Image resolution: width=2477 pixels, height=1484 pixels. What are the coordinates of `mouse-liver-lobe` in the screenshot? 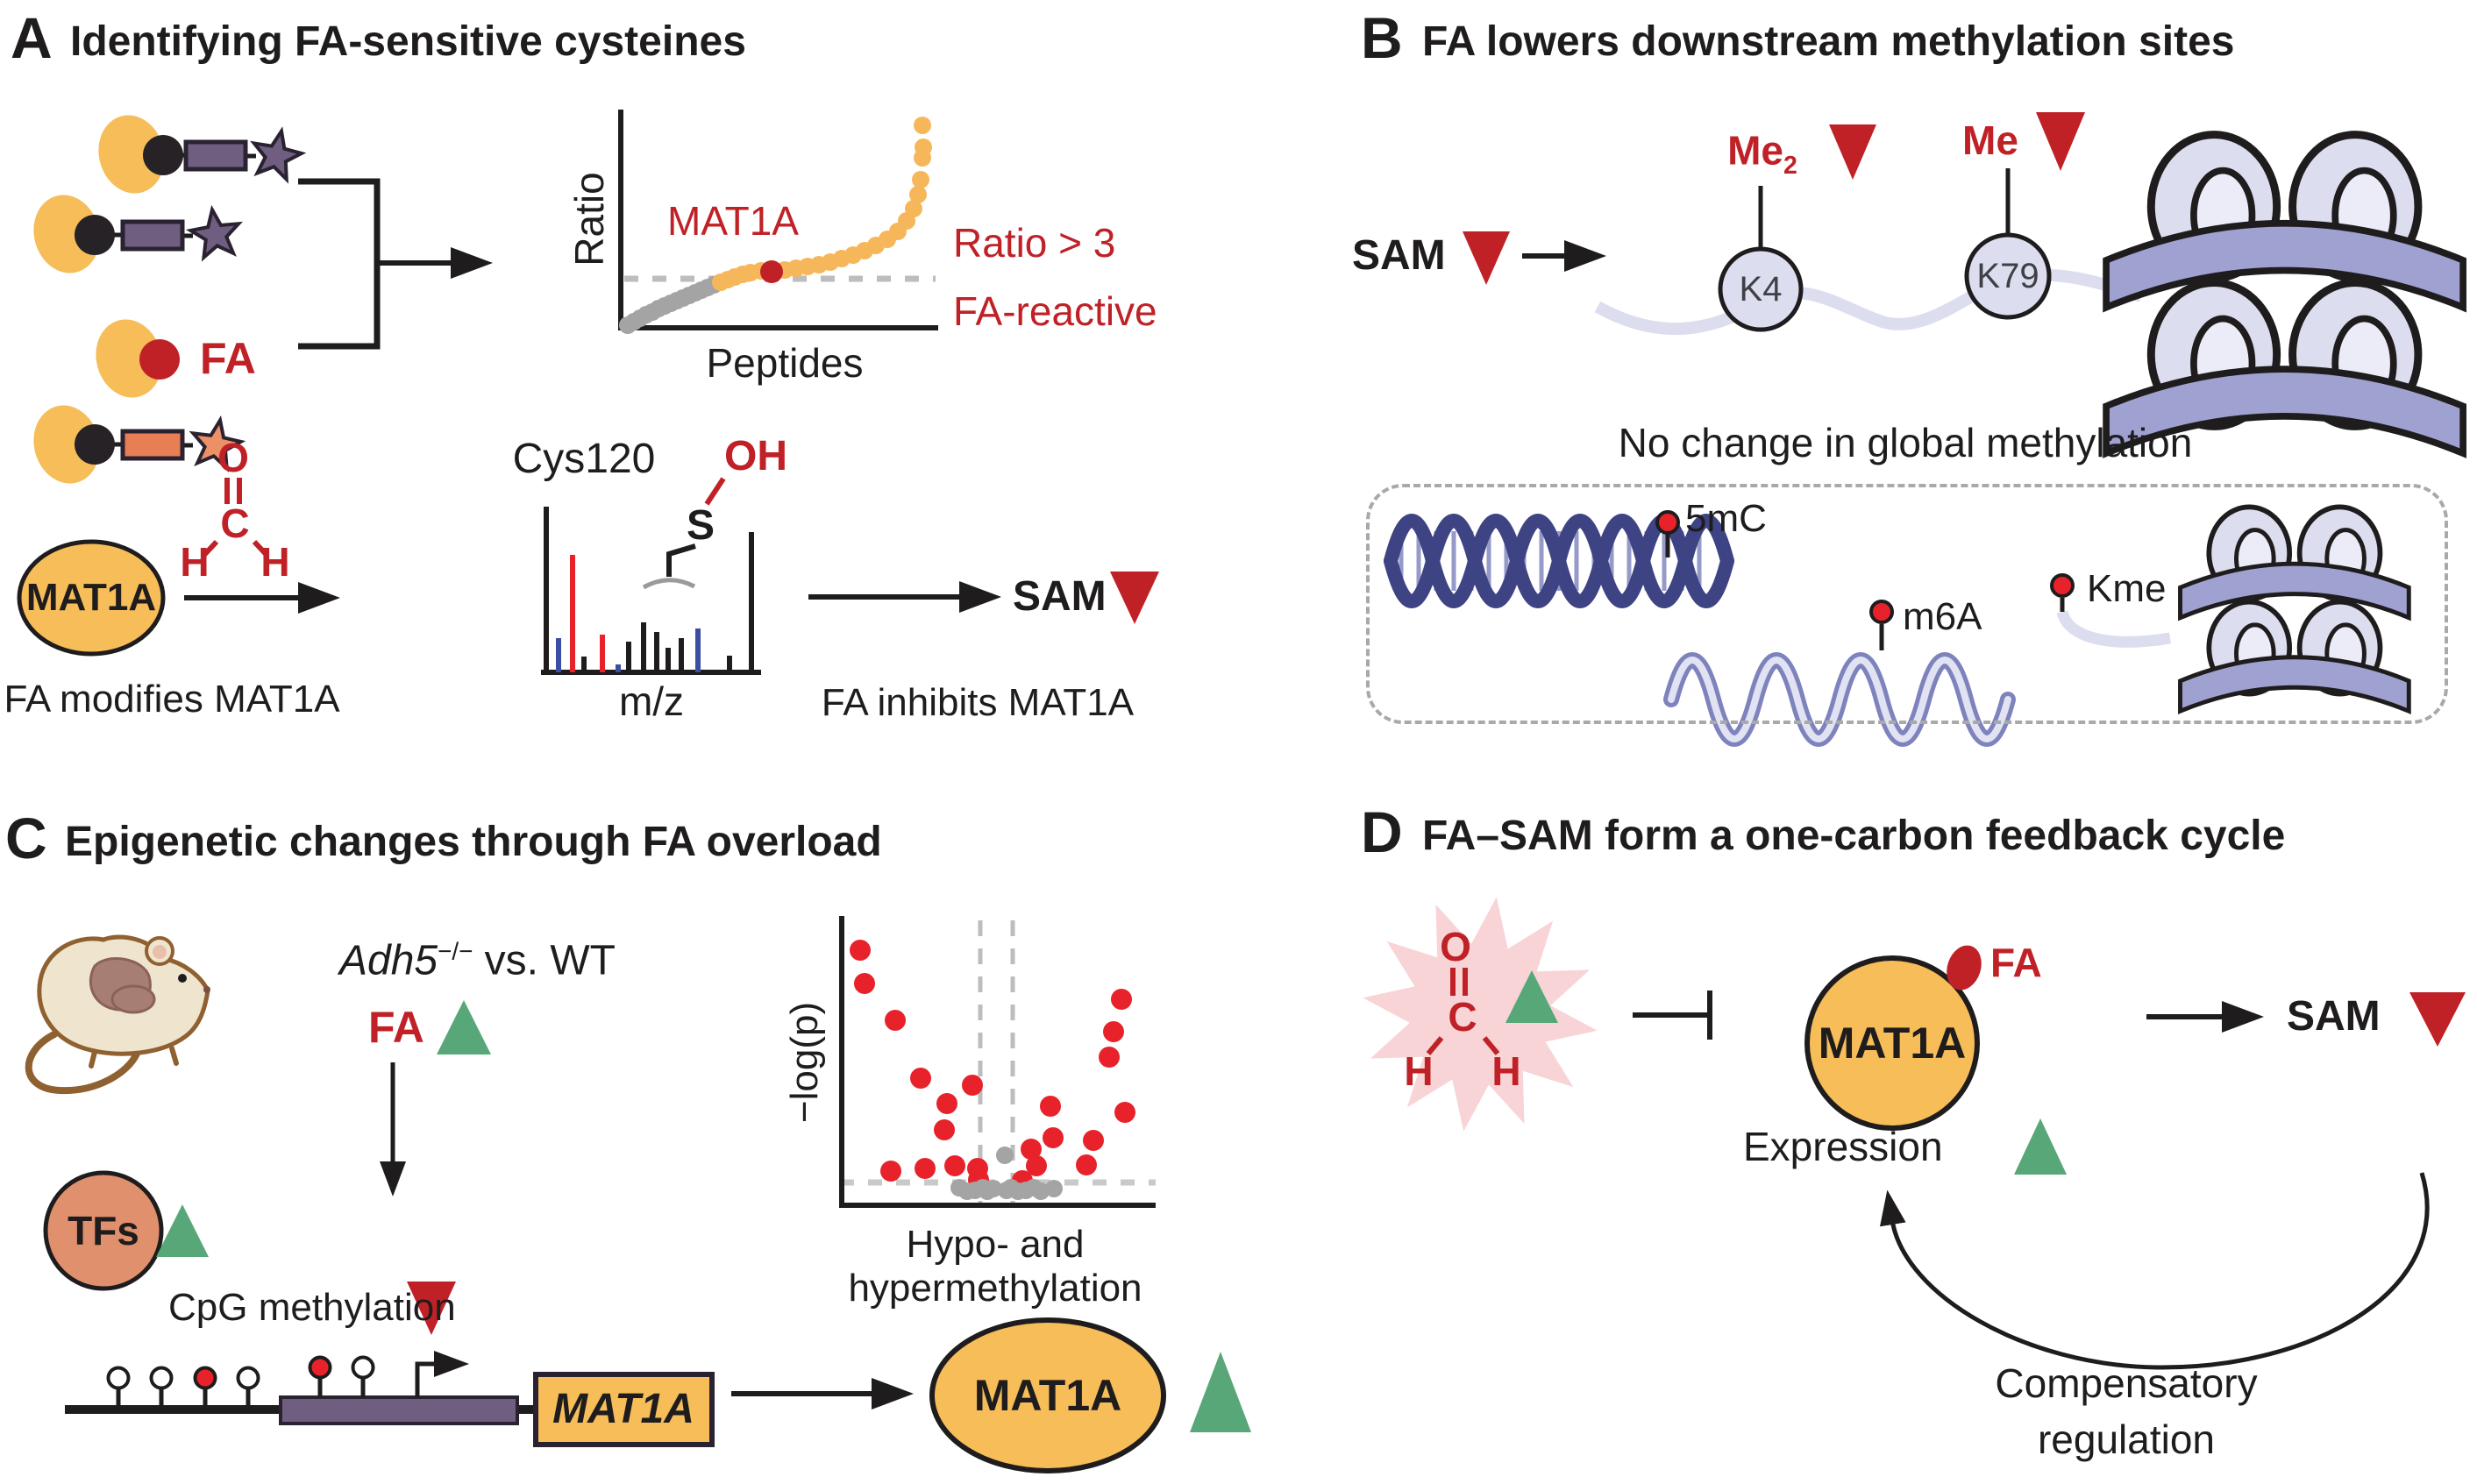 It's located at (133, 999).